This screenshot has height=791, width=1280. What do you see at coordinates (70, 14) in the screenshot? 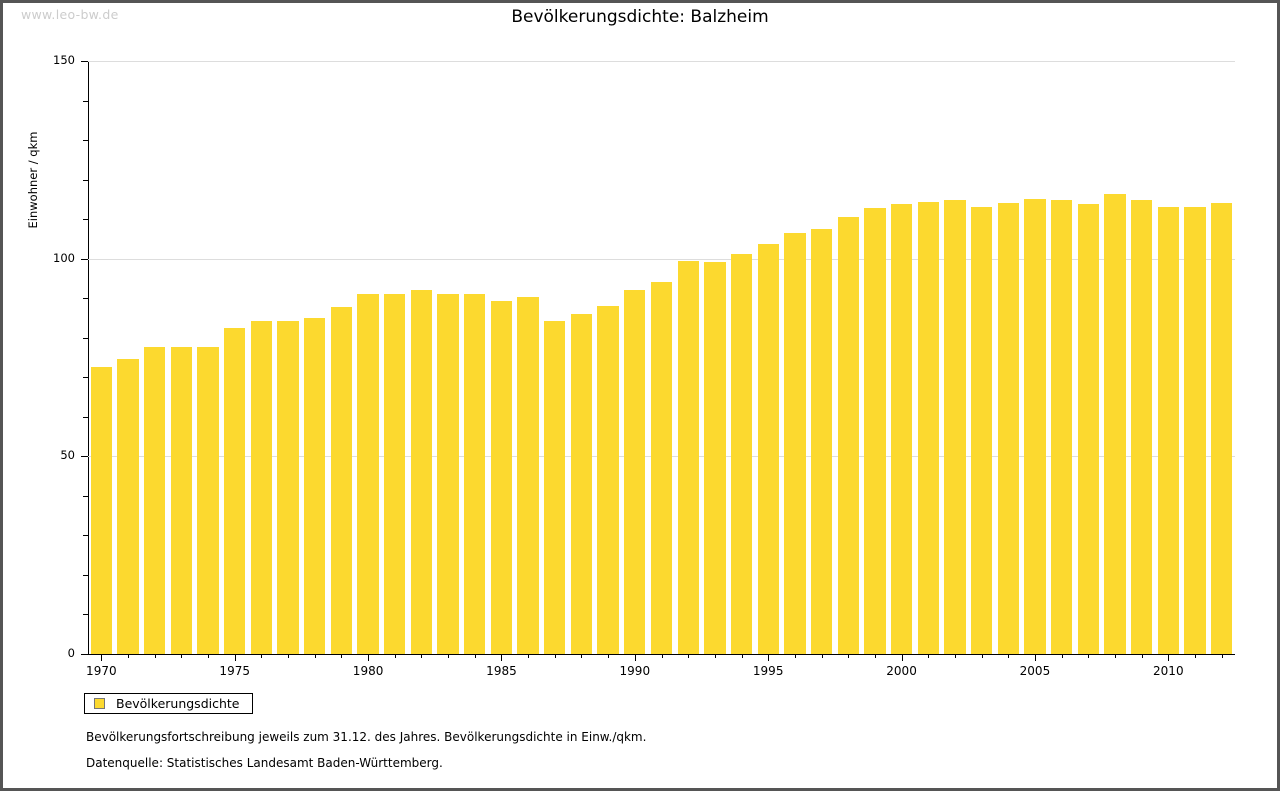
I see `watermark: www.leo-bw.de` at bounding box center [70, 14].